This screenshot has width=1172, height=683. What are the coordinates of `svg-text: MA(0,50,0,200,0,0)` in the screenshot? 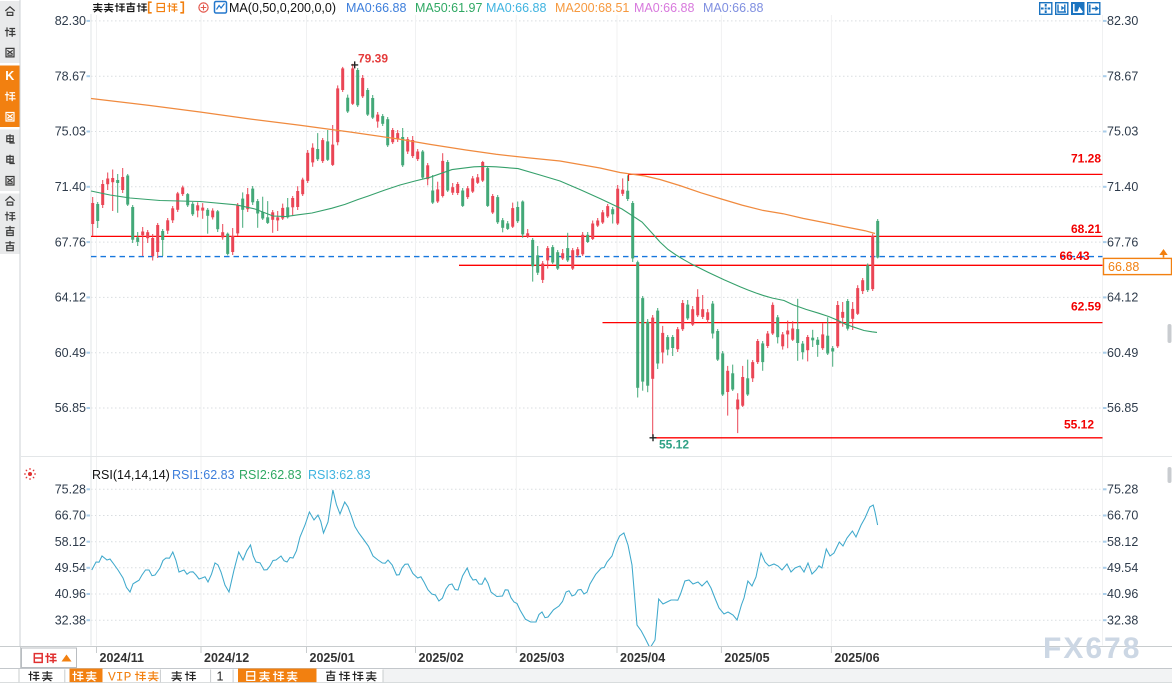 It's located at (282, 8).